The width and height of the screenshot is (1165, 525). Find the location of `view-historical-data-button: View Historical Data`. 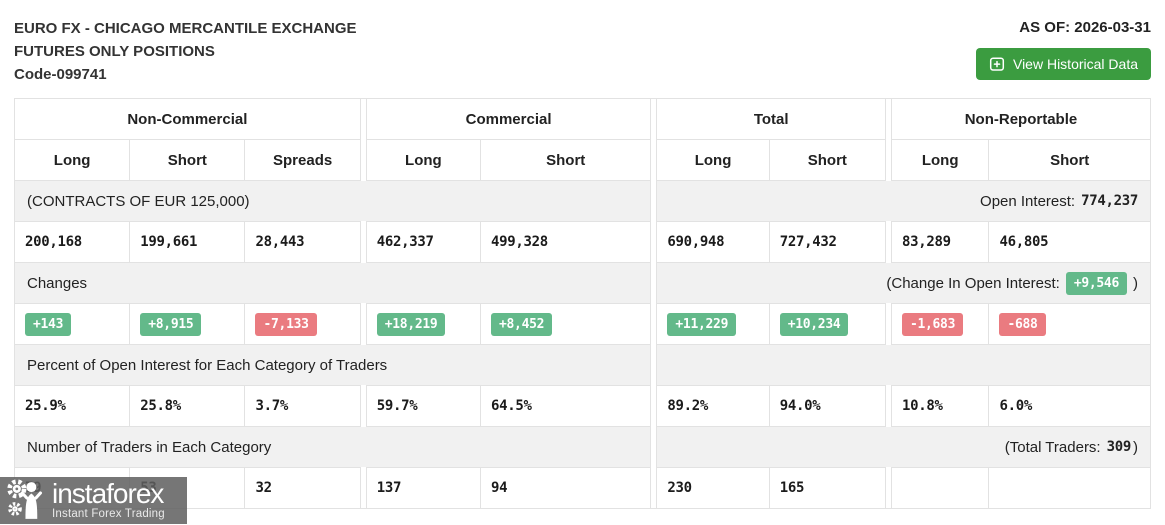

view-historical-data-button: View Historical Data is located at coordinates (1063, 64).